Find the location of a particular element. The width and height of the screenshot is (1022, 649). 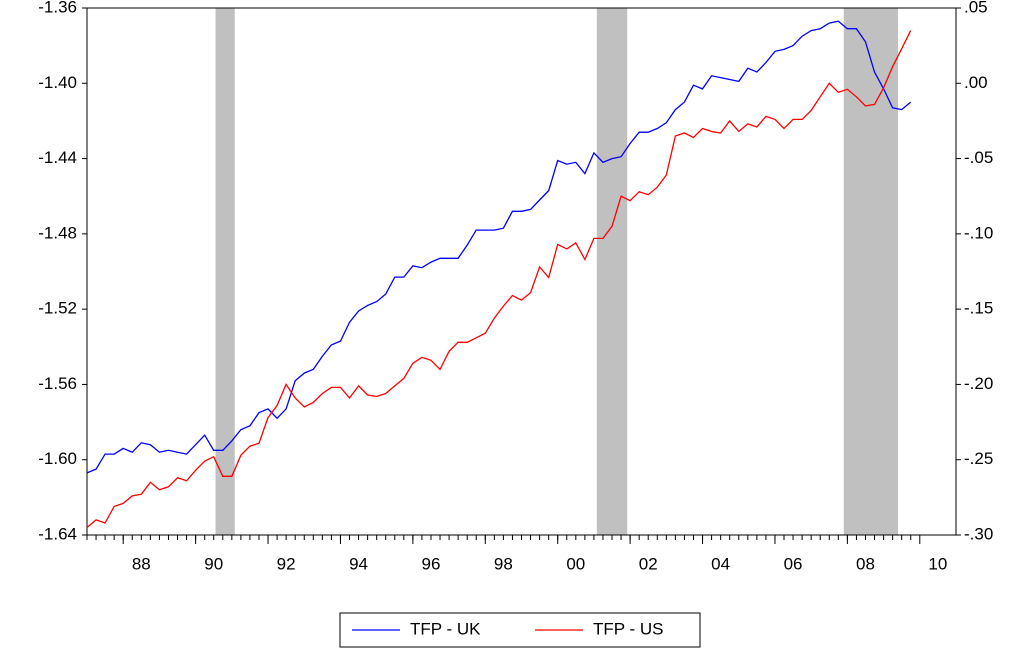

x-tick-label: 06 is located at coordinates (793, 563).